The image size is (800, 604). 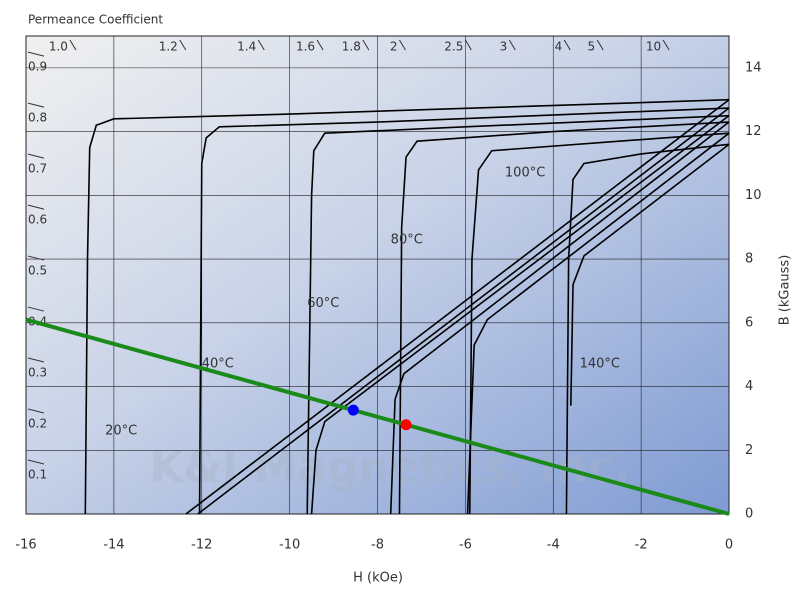 What do you see at coordinates (749, 259) in the screenshot?
I see `y-tick-label: 8` at bounding box center [749, 259].